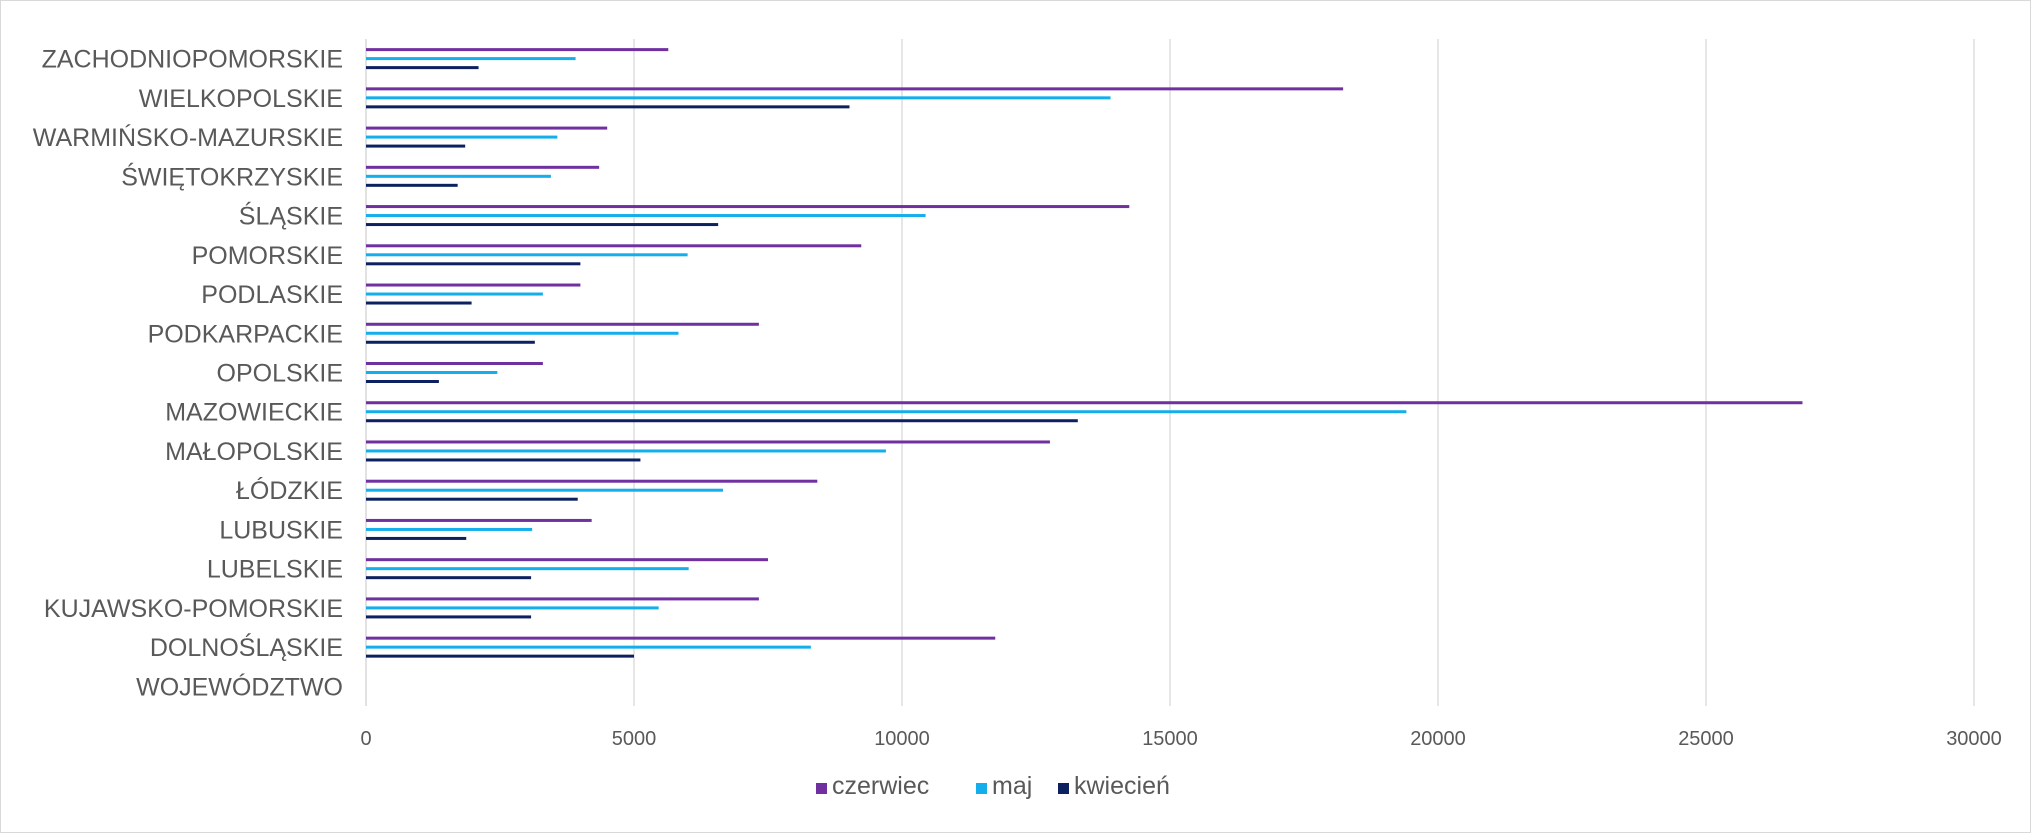  What do you see at coordinates (1122, 786) in the screenshot?
I see `legend-label: kwiecień` at bounding box center [1122, 786].